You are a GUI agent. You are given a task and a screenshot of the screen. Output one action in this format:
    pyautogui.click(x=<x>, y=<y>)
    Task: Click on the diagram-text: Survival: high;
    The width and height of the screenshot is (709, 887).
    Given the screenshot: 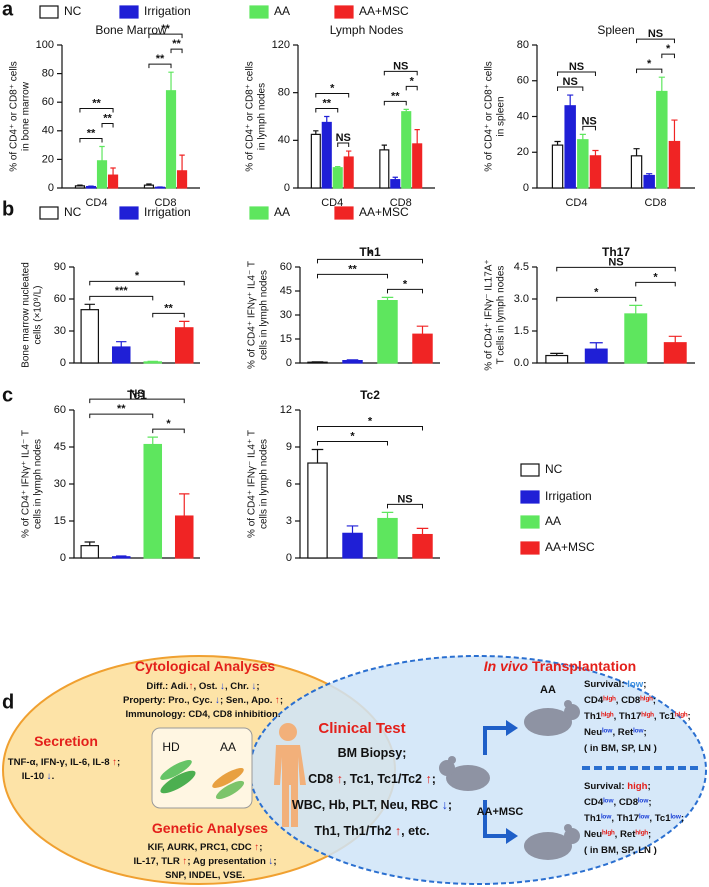 What is the action you would take?
    pyautogui.click(x=617, y=786)
    